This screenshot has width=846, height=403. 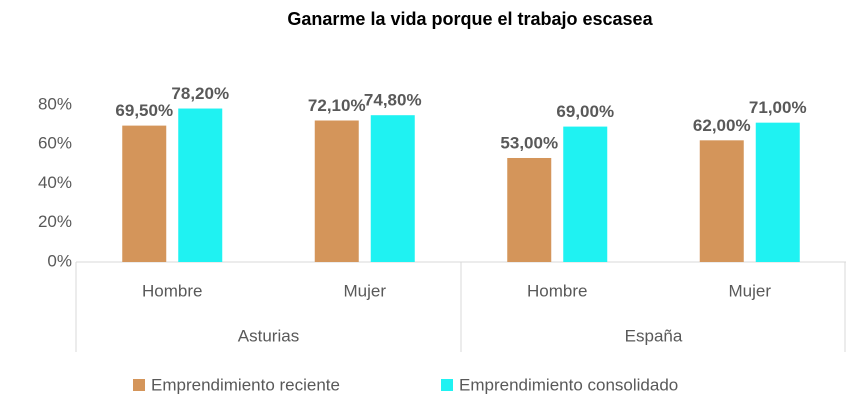 I want to click on value-label: 72,10%, so click(x=337, y=105).